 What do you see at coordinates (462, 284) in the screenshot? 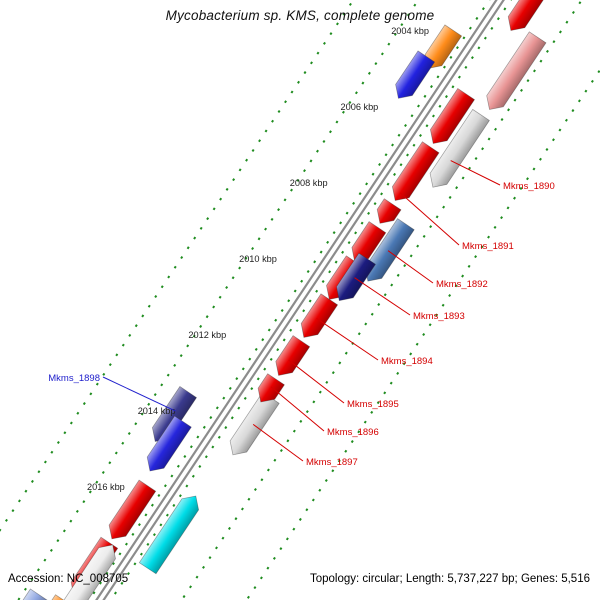
I see `gene-label-Mkms_1892: Mkms_1892` at bounding box center [462, 284].